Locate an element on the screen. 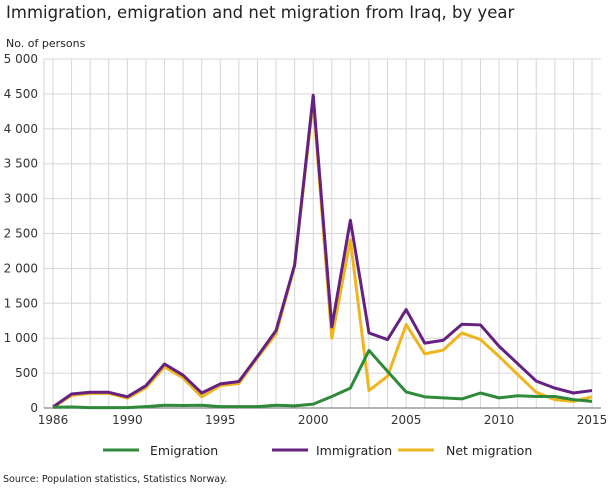 This screenshot has height=488, width=610. legend-label-immigration: Immigration is located at coordinates (354, 450).